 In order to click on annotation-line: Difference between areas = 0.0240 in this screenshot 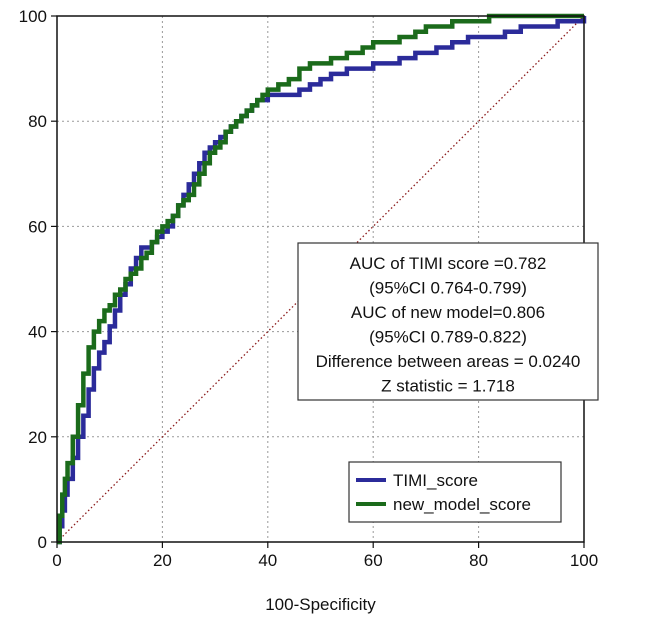, I will do `click(448, 361)`.